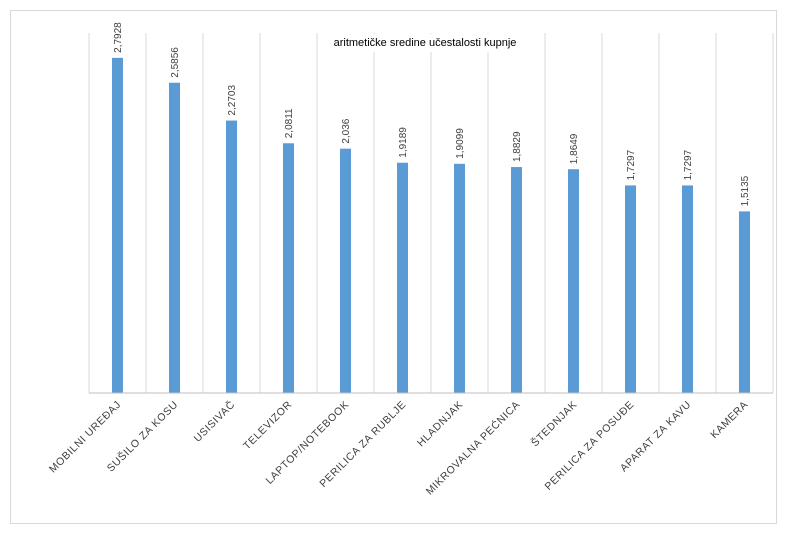 The width and height of the screenshot is (788, 533). Describe the element at coordinates (118, 37) in the screenshot. I see `value-label: 2,7928` at that location.